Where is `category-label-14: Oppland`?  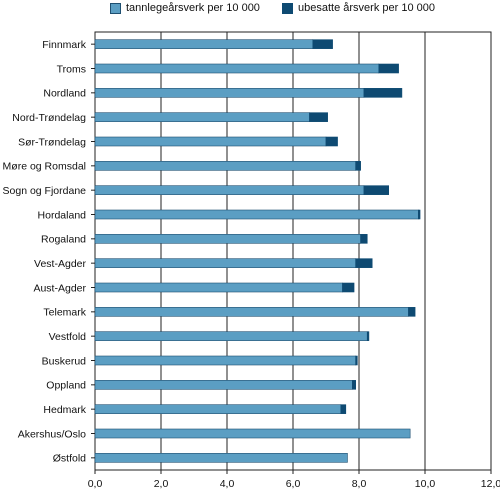
category-label-14: Oppland is located at coordinates (66, 386).